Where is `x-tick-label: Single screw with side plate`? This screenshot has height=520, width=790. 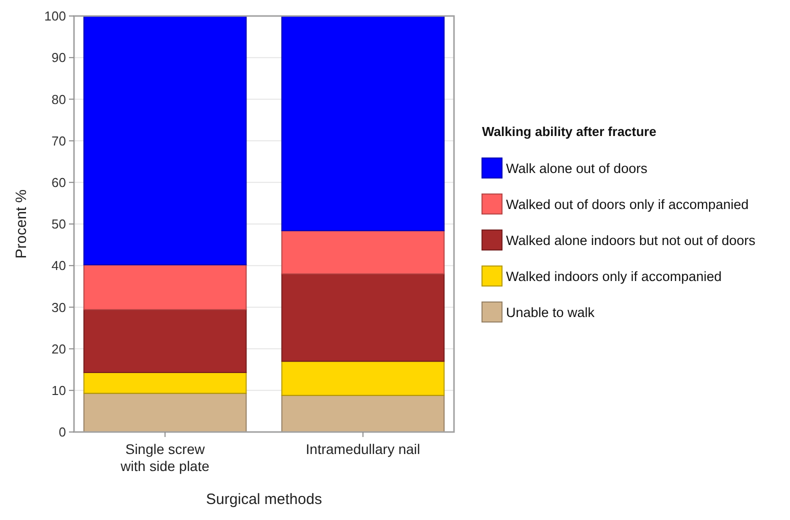
x-tick-label: Single screw with side plate is located at coordinates (165, 457).